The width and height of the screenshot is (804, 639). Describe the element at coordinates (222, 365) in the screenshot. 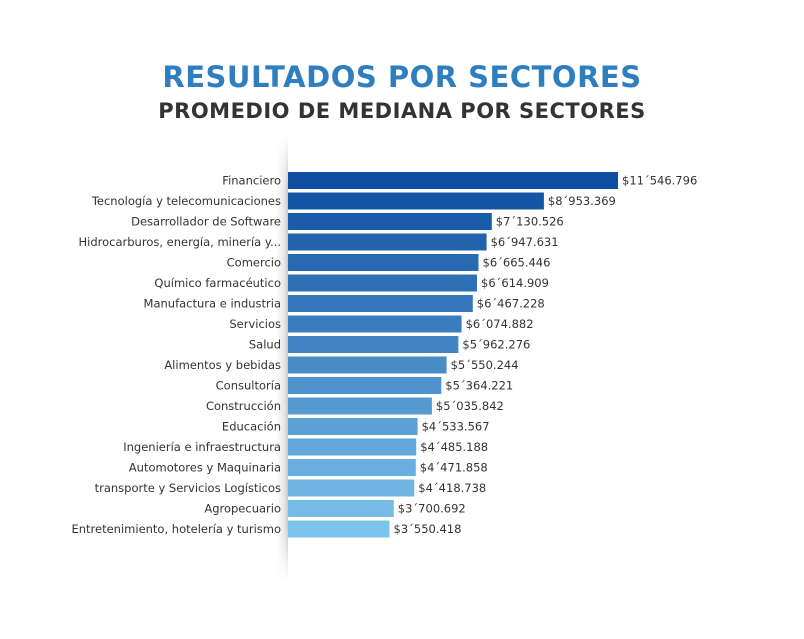

I see `category-label: Alimentos y bebidas` at that location.